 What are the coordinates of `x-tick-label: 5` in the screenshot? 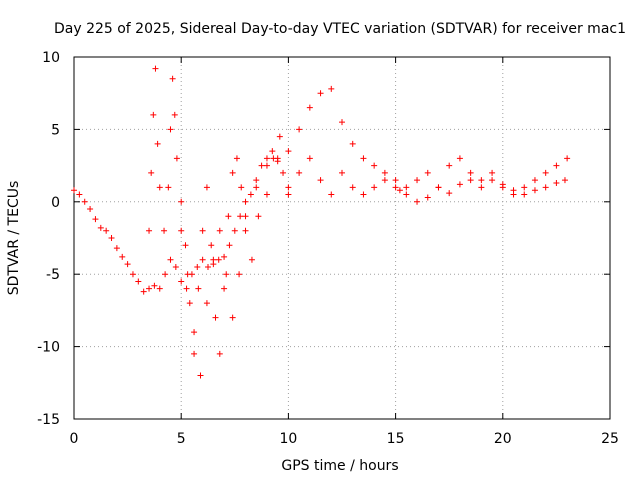 It's located at (181, 439).